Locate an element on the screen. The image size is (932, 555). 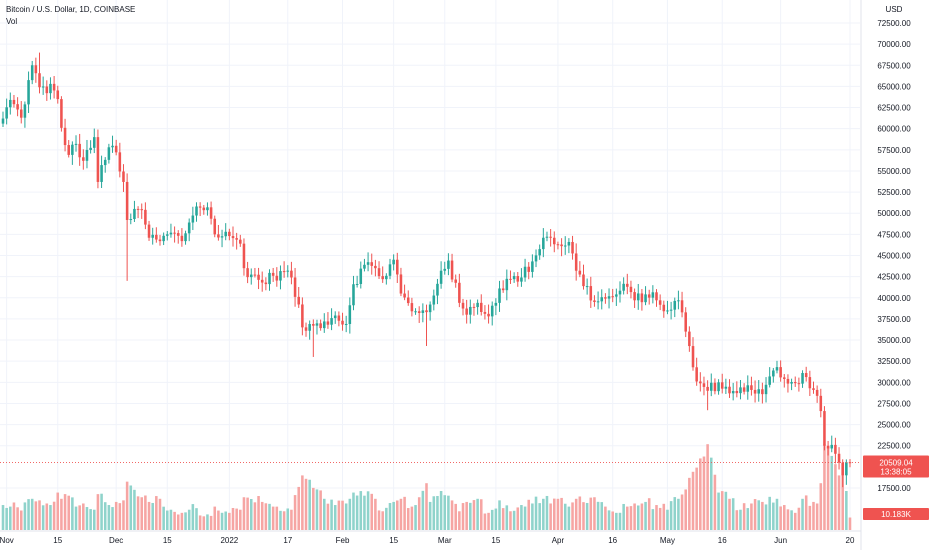
x-tick-label: 2022 is located at coordinates (229, 540).